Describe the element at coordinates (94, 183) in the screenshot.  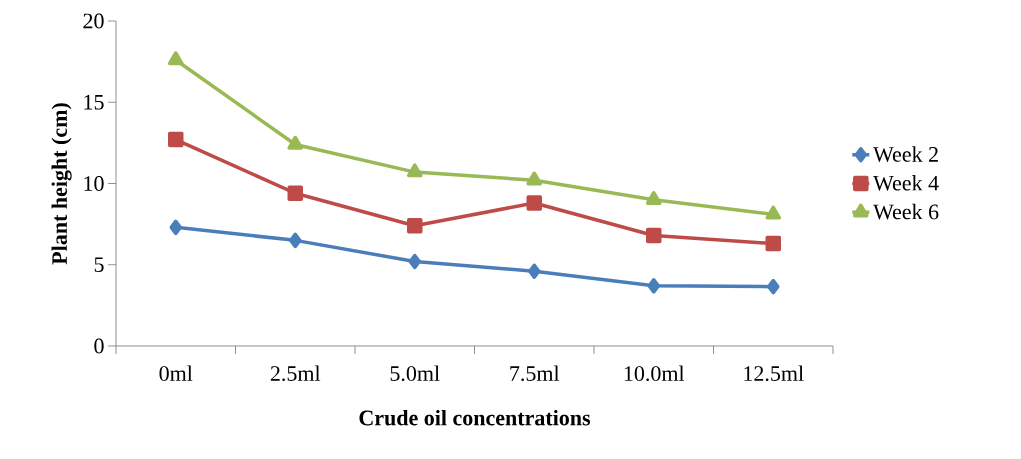
I see `y-tick-label: 10` at that location.